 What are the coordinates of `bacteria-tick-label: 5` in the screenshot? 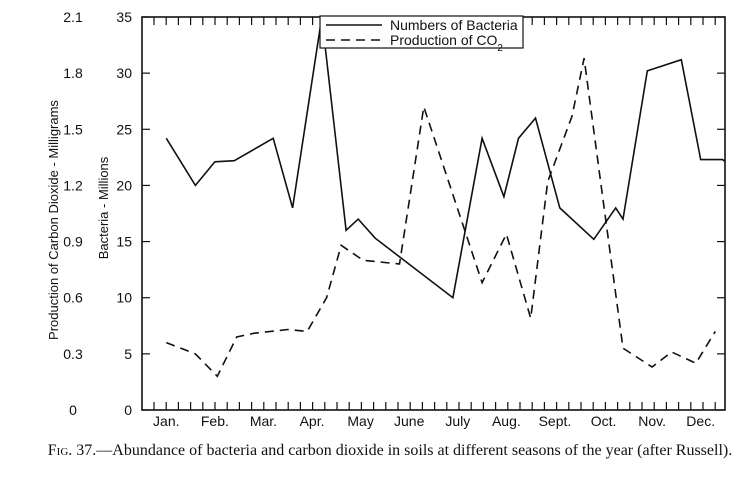 It's located at (128, 354).